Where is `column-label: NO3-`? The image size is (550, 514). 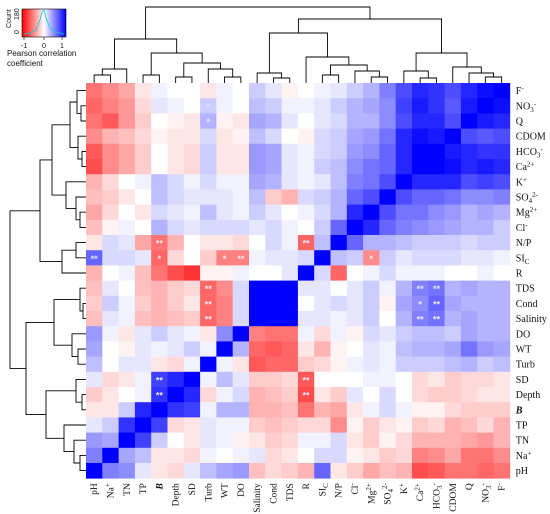 column-label: NO3- is located at coordinates (486, 493).